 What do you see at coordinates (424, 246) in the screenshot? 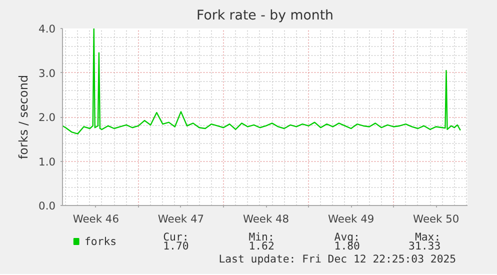
I see `text: 31.33` at bounding box center [424, 246].